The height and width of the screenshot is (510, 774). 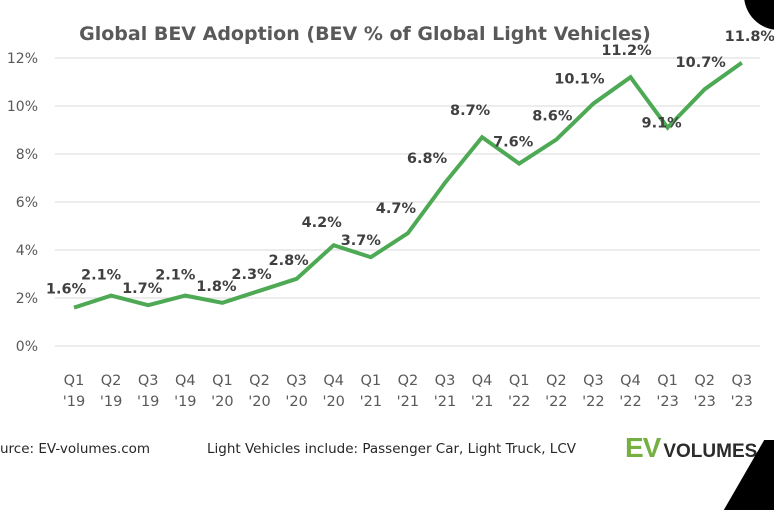 I want to click on data-label: 9.1%, so click(x=661, y=124).